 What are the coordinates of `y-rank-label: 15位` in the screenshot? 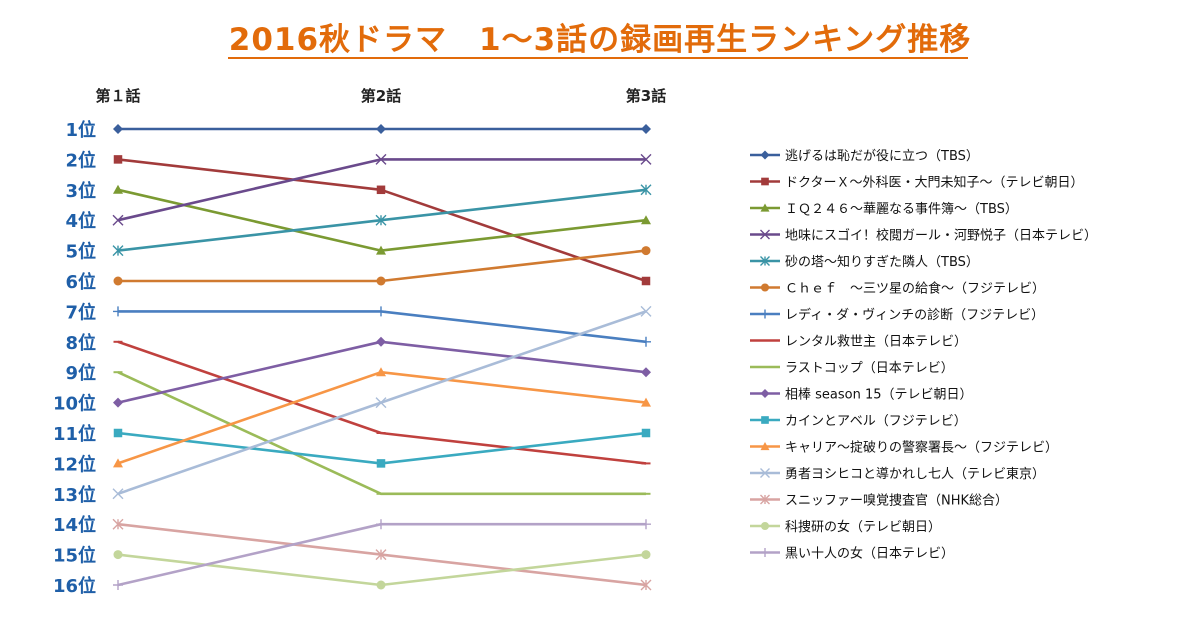 It's located at (74, 556).